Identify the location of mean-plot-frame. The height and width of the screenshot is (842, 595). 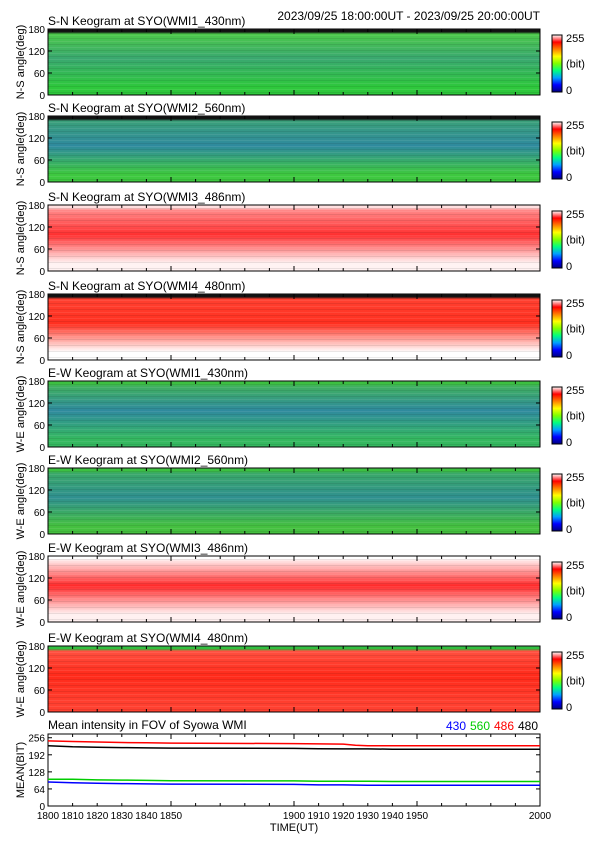
(294, 770).